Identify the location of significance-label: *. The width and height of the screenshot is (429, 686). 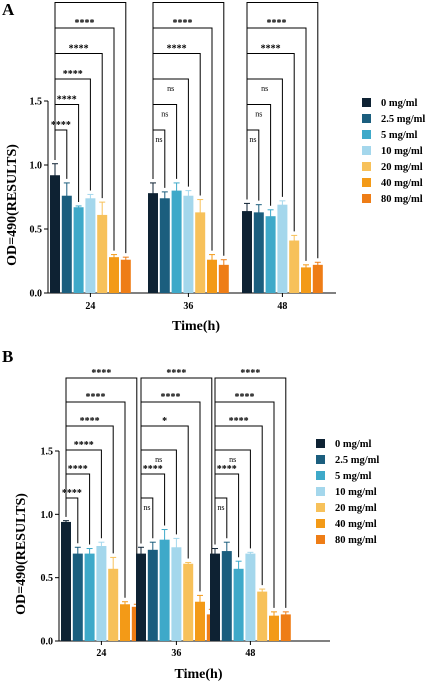
(164, 421).